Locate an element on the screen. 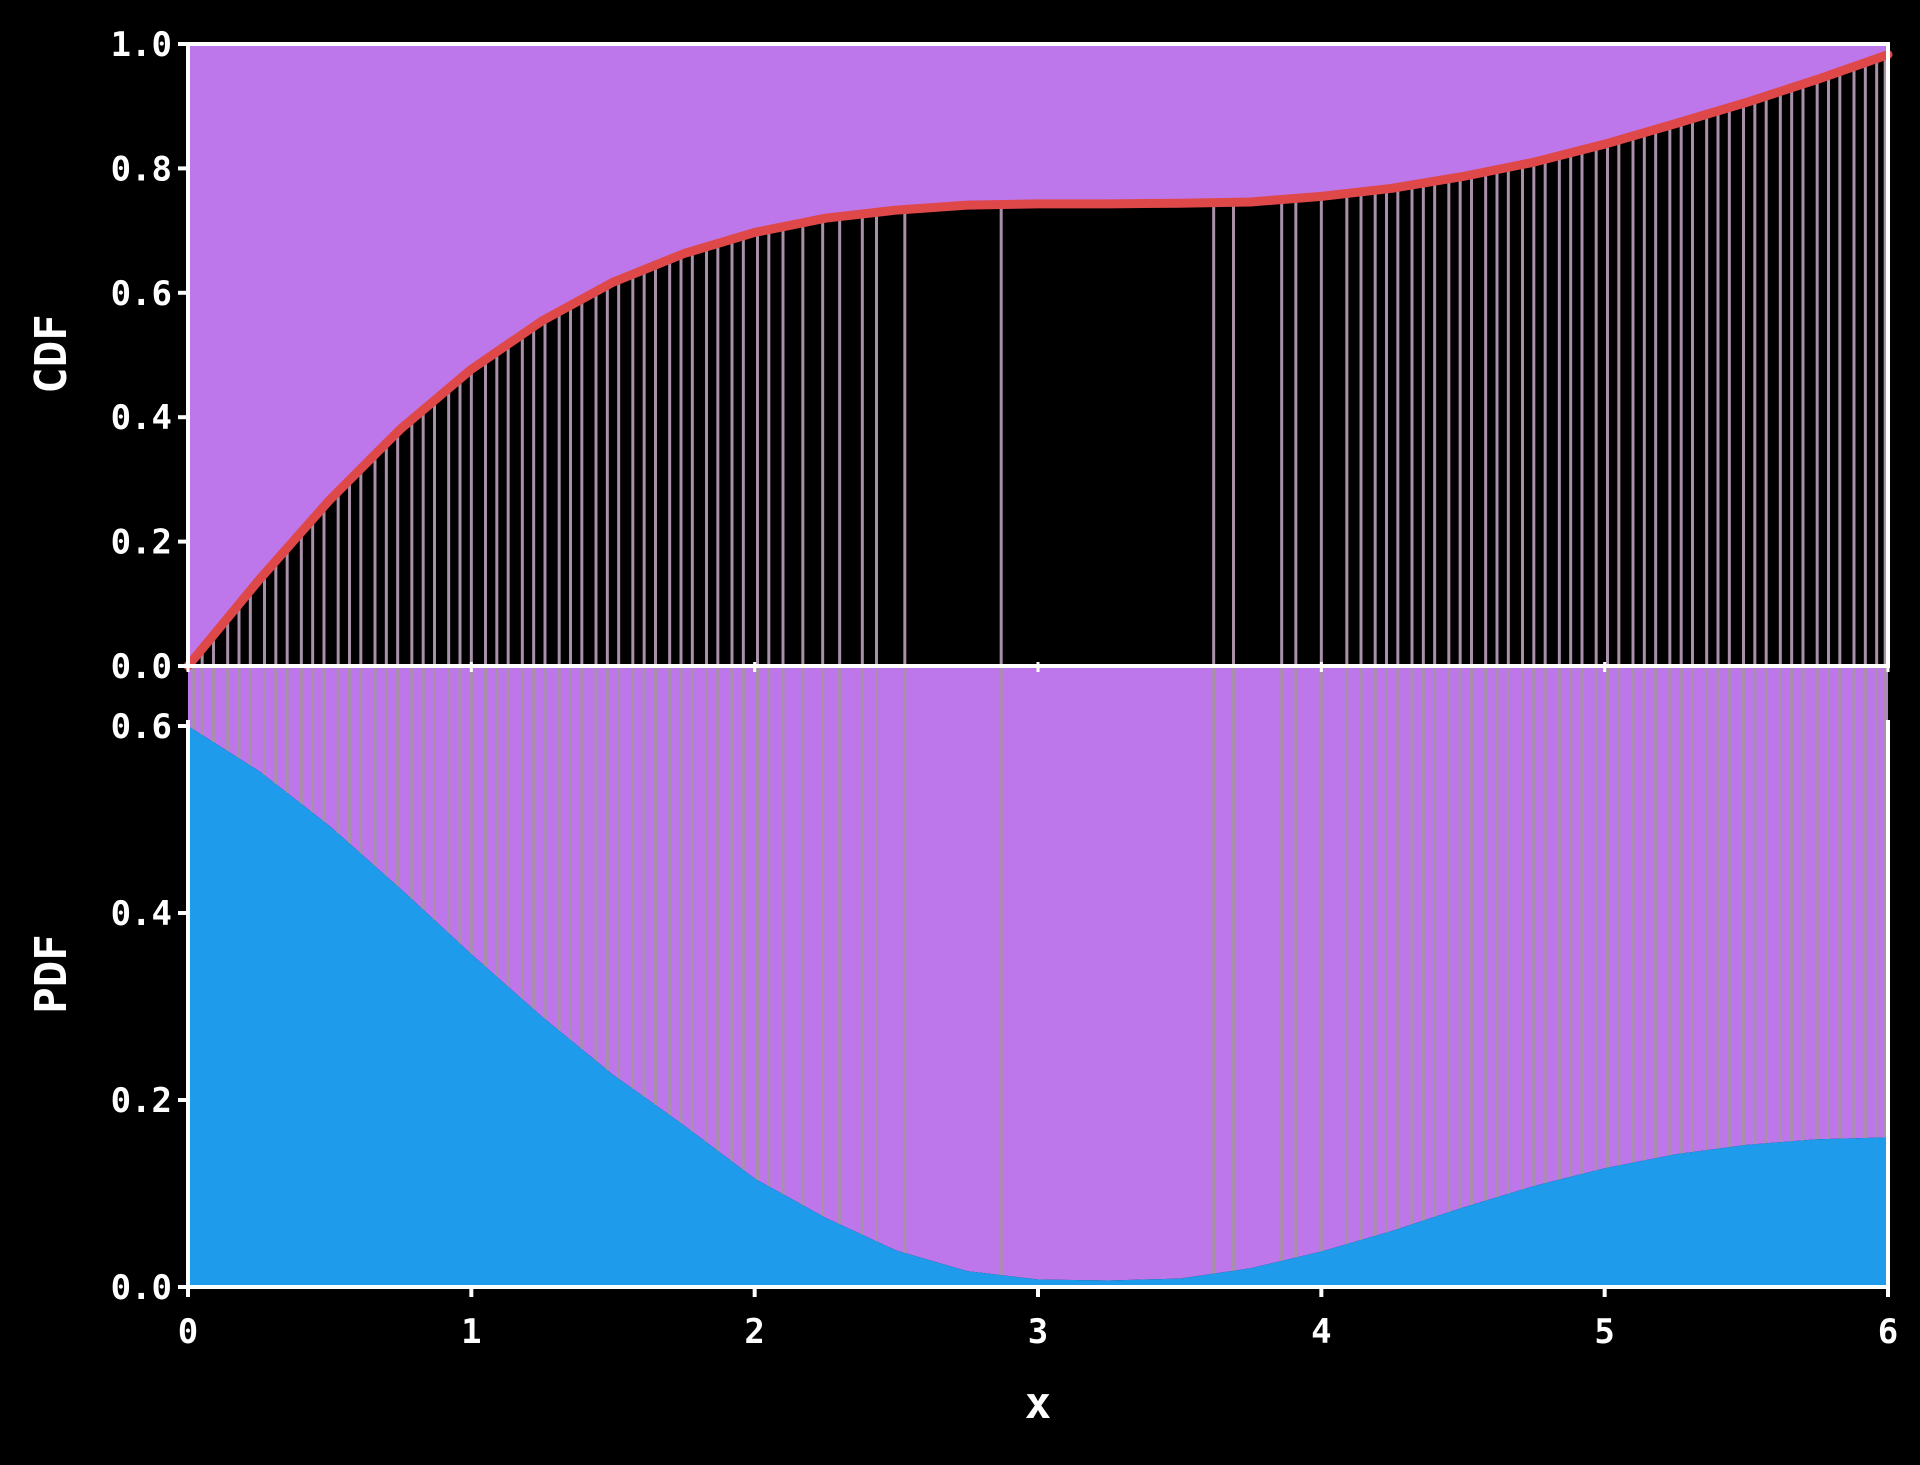 This screenshot has width=1920, height=1465. cdf-y-tick-label: 0.4 is located at coordinates (141, 418).